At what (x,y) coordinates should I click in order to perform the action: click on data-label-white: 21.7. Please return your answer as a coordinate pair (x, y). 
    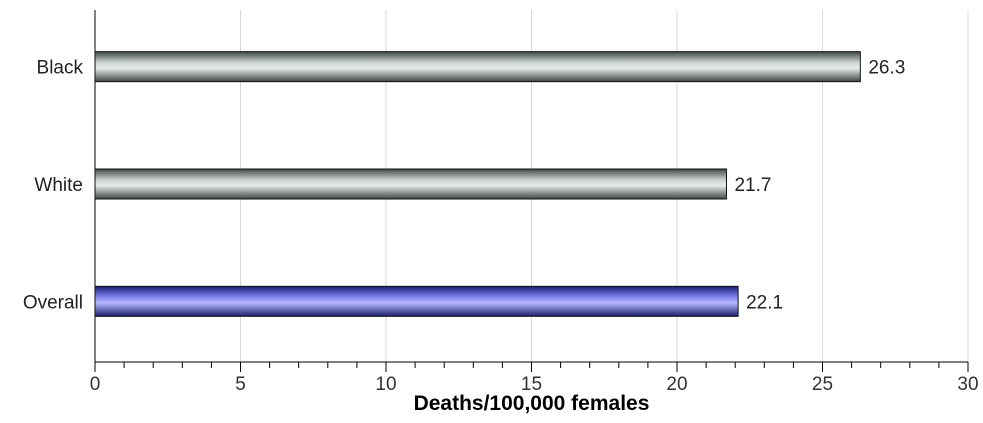
    Looking at the image, I should click on (752, 185).